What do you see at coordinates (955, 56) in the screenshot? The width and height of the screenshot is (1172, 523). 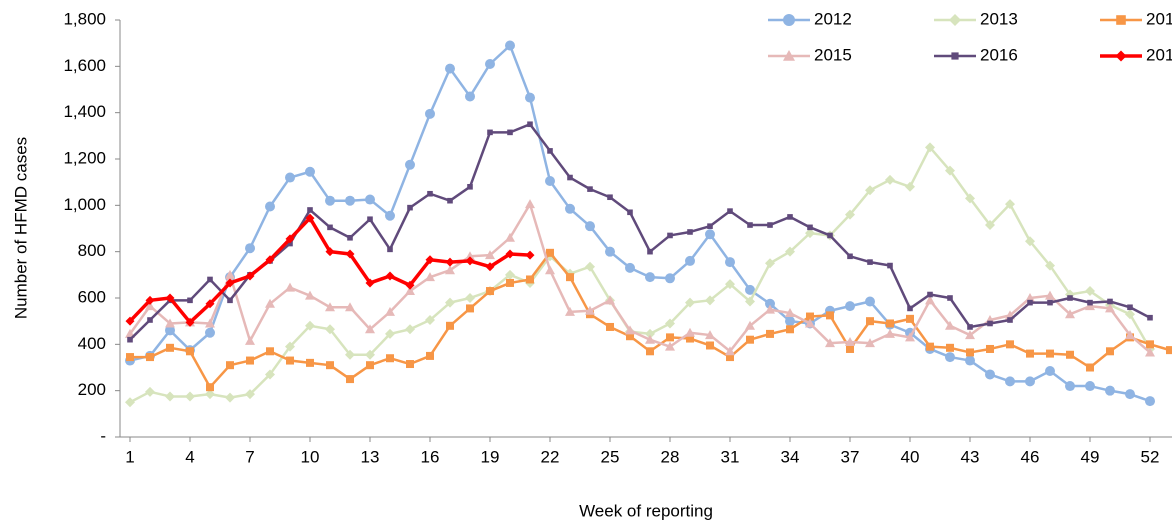 I see `legend-marker` at bounding box center [955, 56].